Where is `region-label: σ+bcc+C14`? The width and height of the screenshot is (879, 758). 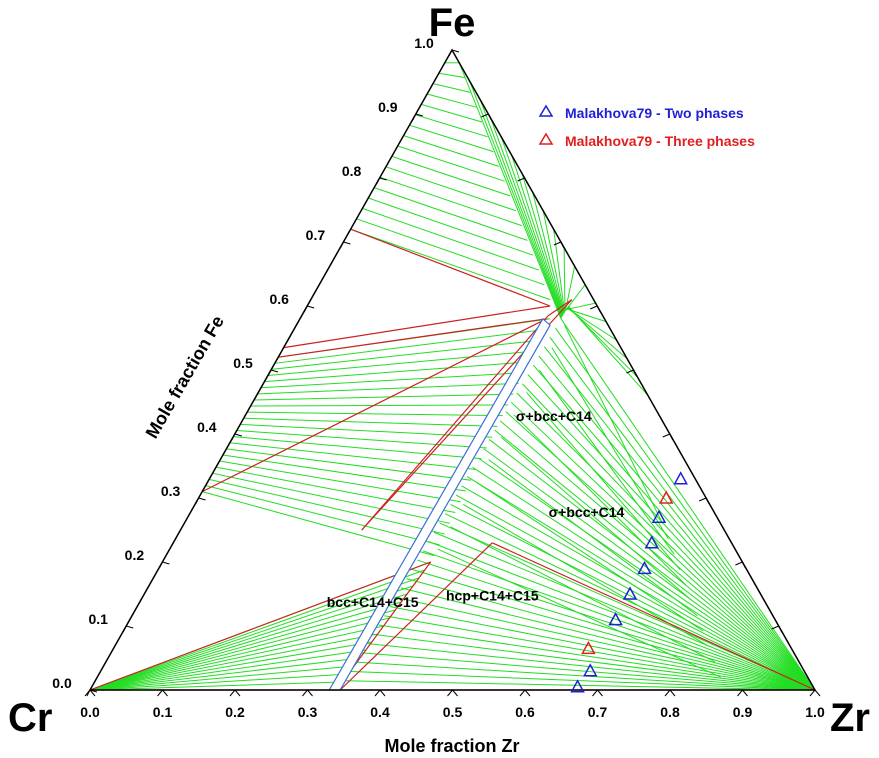 region-label: σ+bcc+C14 is located at coordinates (587, 512).